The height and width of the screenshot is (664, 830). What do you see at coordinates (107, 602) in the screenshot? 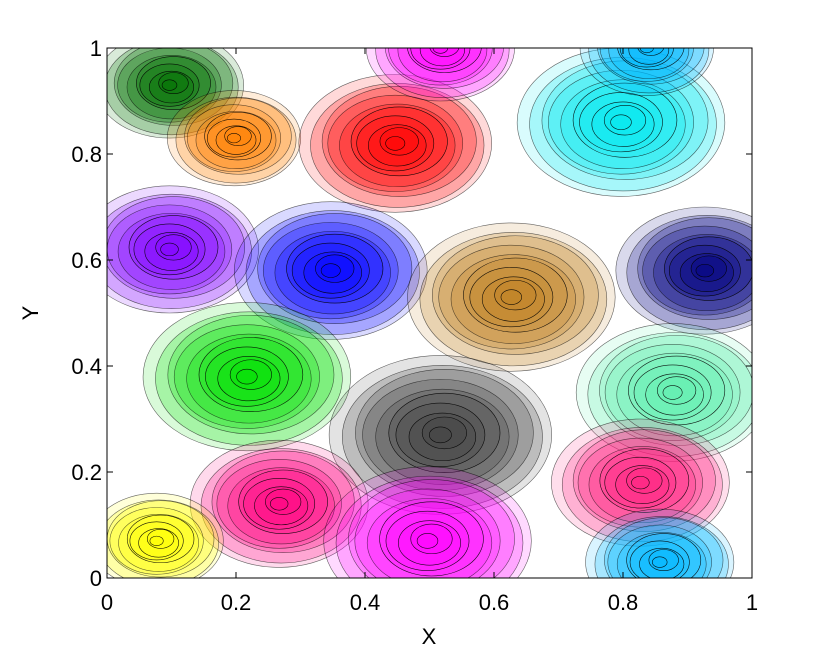
I see `x-tick-label: 0` at bounding box center [107, 602].